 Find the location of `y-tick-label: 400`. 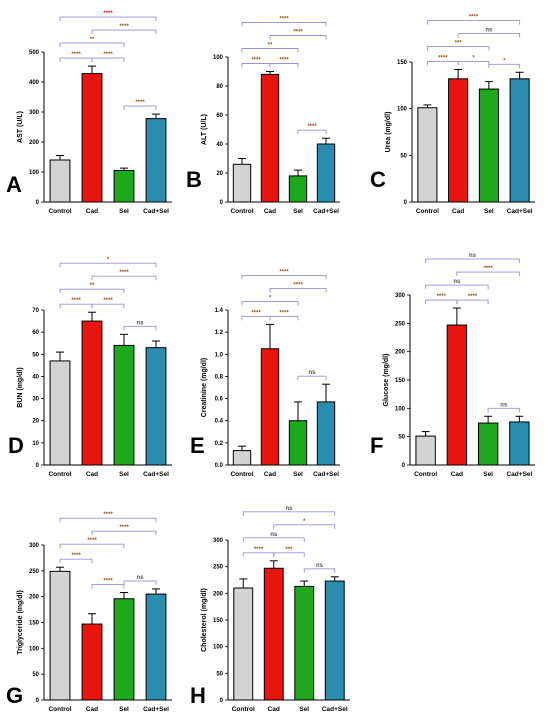

y-tick-label: 400 is located at coordinates (34, 83).